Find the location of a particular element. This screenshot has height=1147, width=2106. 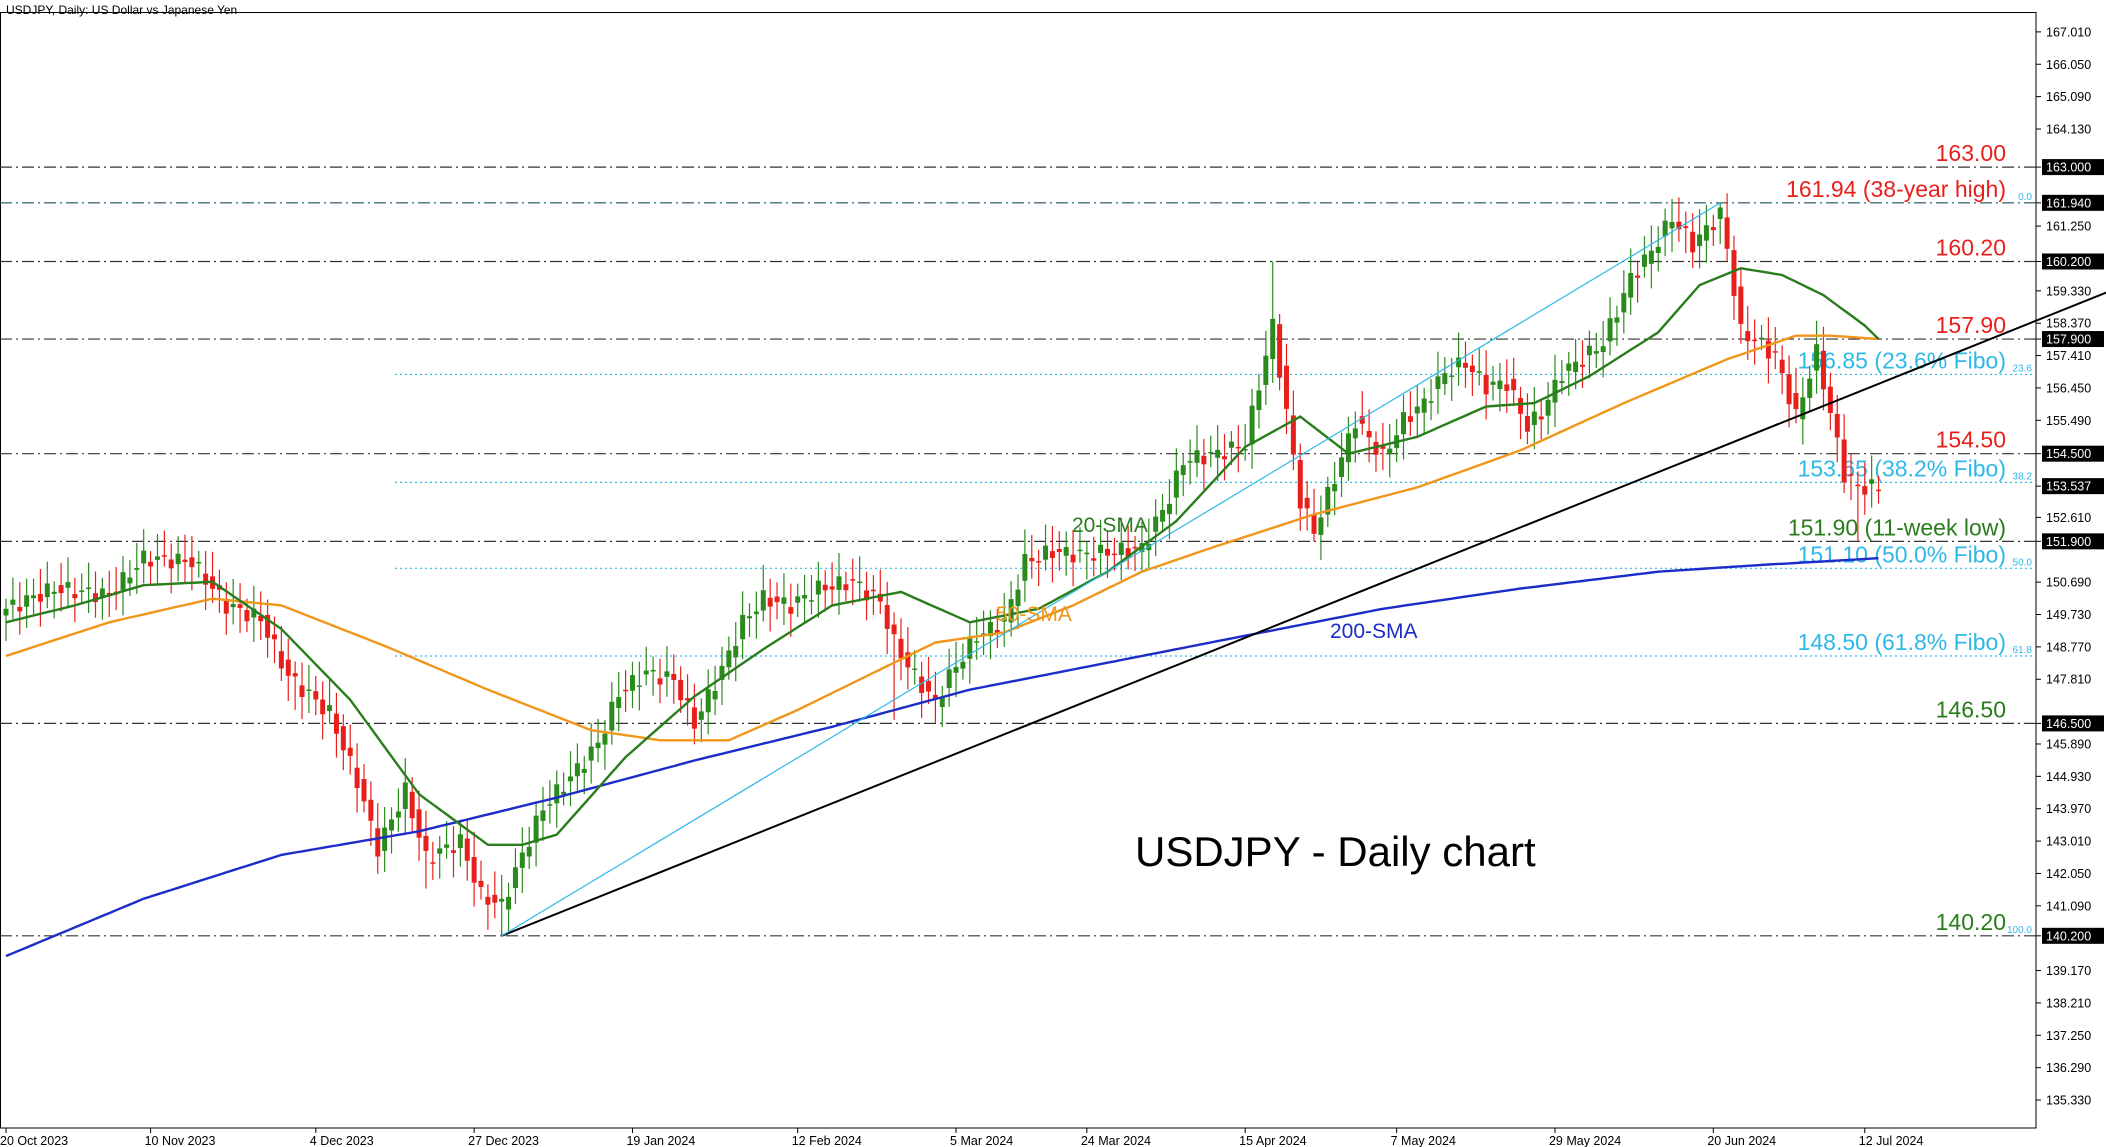

y-tick-label: 159.330 is located at coordinates (2068, 291).